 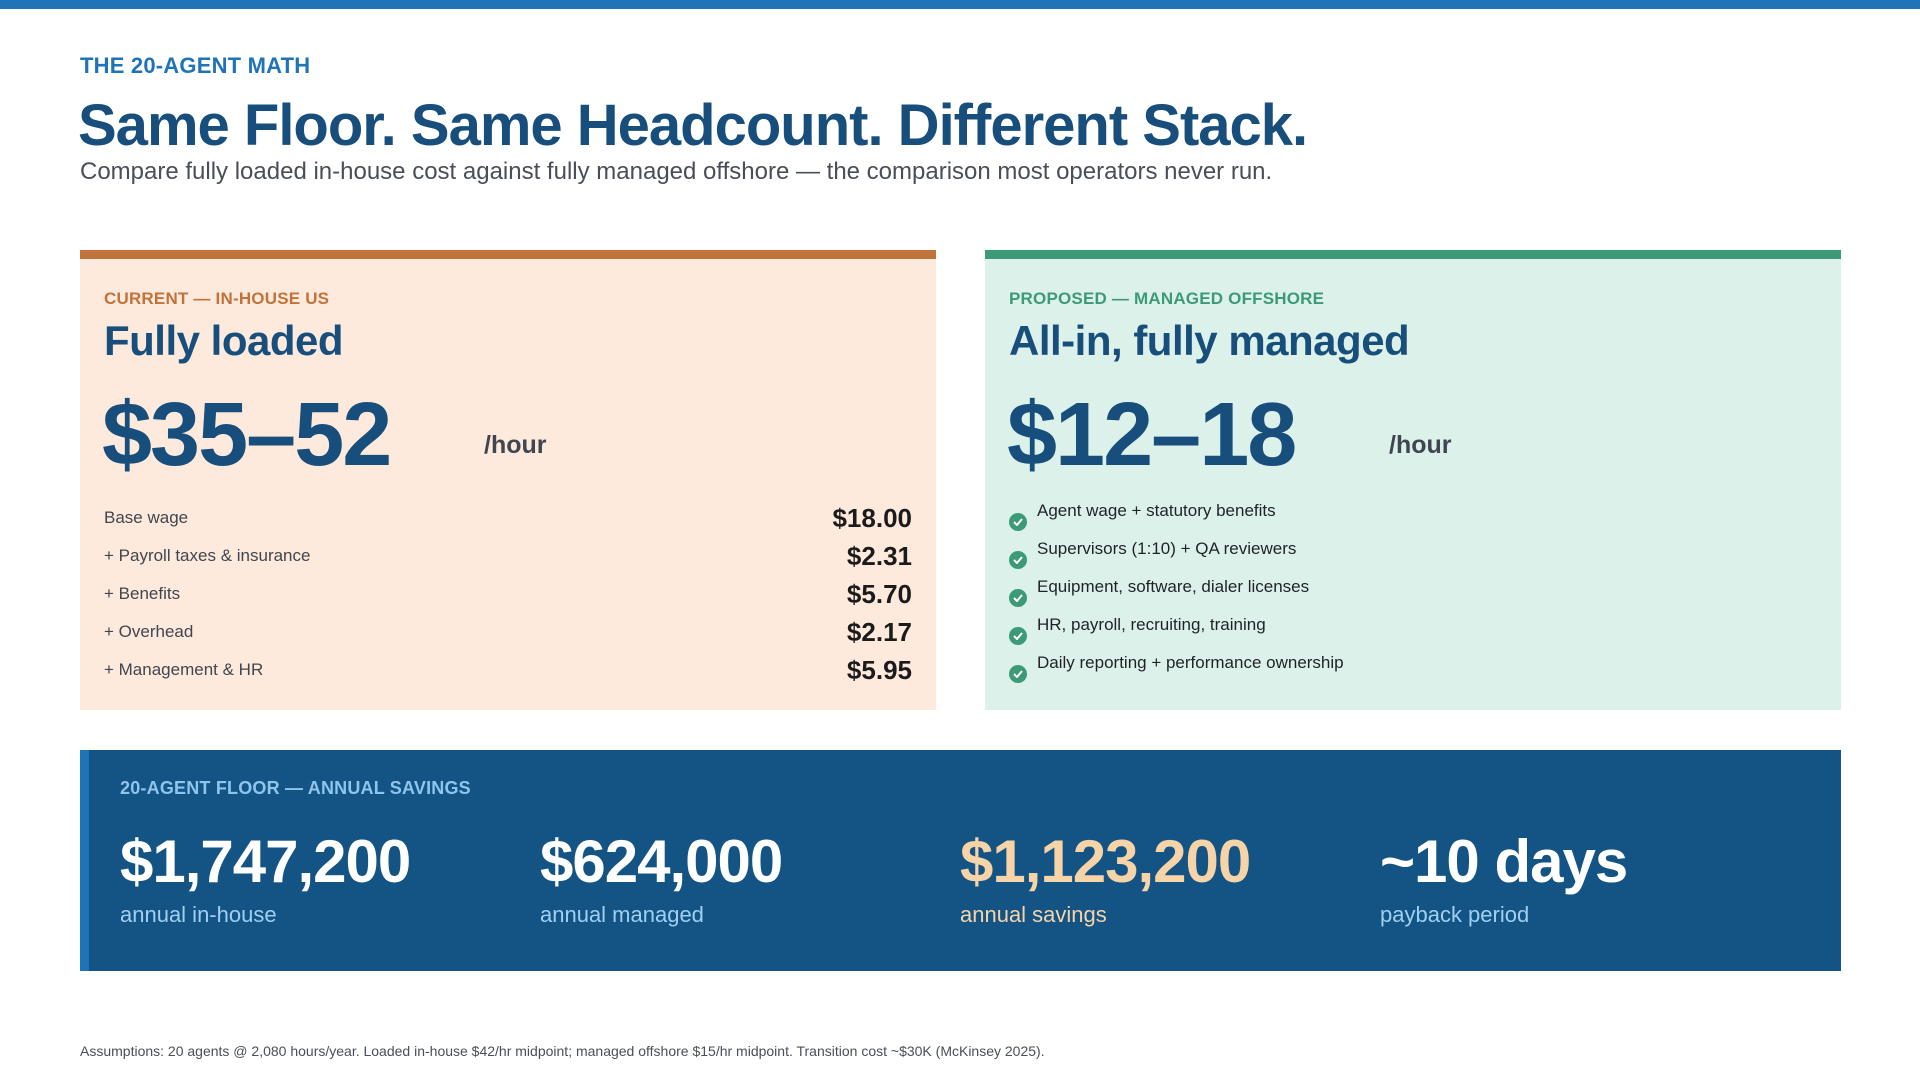 I want to click on section-eyebrow: THE 20-AGENT MATH, so click(x=195, y=65).